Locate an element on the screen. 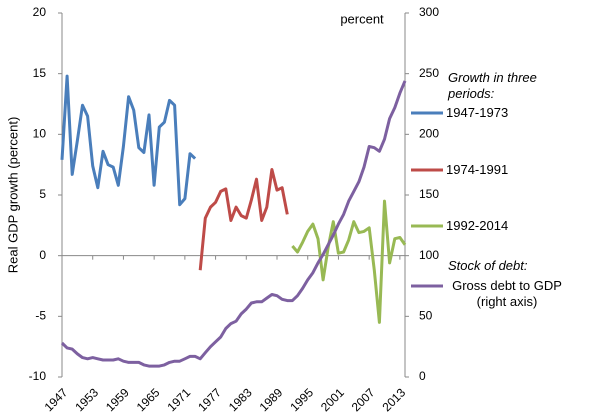  y-tick-label: 0 is located at coordinates (42, 255).